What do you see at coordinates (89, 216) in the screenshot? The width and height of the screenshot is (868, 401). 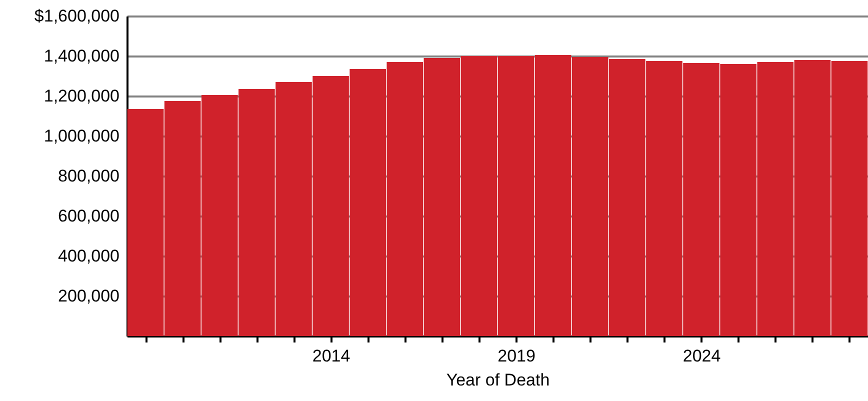 I see `y-tick-label: 600,000` at bounding box center [89, 216].